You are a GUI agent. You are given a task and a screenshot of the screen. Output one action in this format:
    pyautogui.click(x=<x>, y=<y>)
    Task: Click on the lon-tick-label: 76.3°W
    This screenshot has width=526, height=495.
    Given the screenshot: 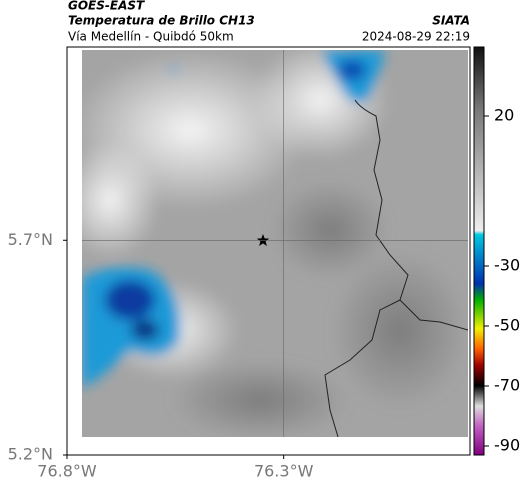 What is the action you would take?
    pyautogui.click(x=284, y=471)
    